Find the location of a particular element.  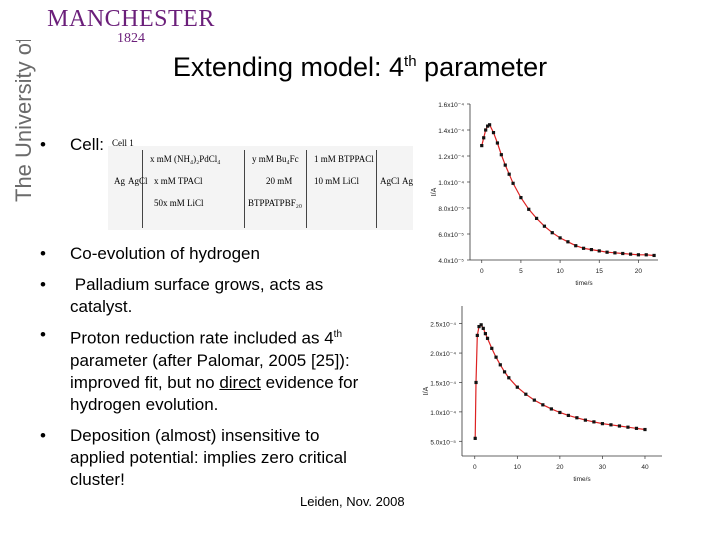

y-tick-label: 5.0x10⁻⁵ is located at coordinates (443, 442).